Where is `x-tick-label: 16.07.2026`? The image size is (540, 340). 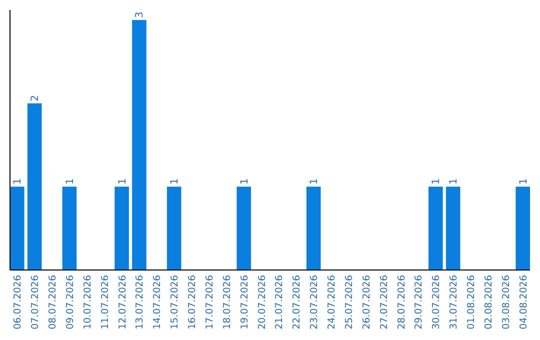
x-tick-label: 16.07.2026 is located at coordinates (192, 302).